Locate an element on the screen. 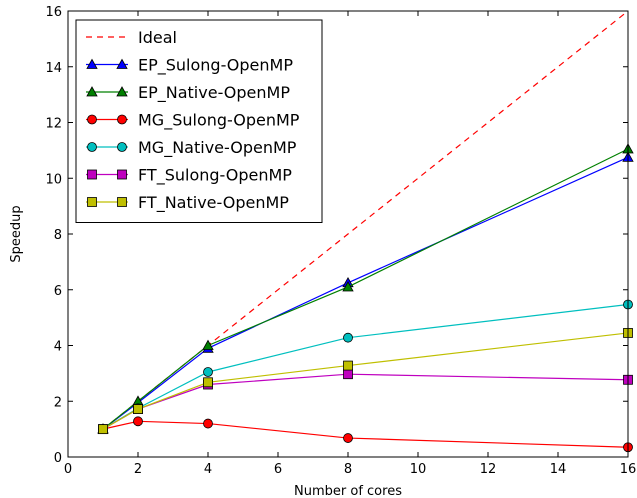 The height and width of the screenshot is (498, 637). y-tick-label: 12 is located at coordinates (53, 124).